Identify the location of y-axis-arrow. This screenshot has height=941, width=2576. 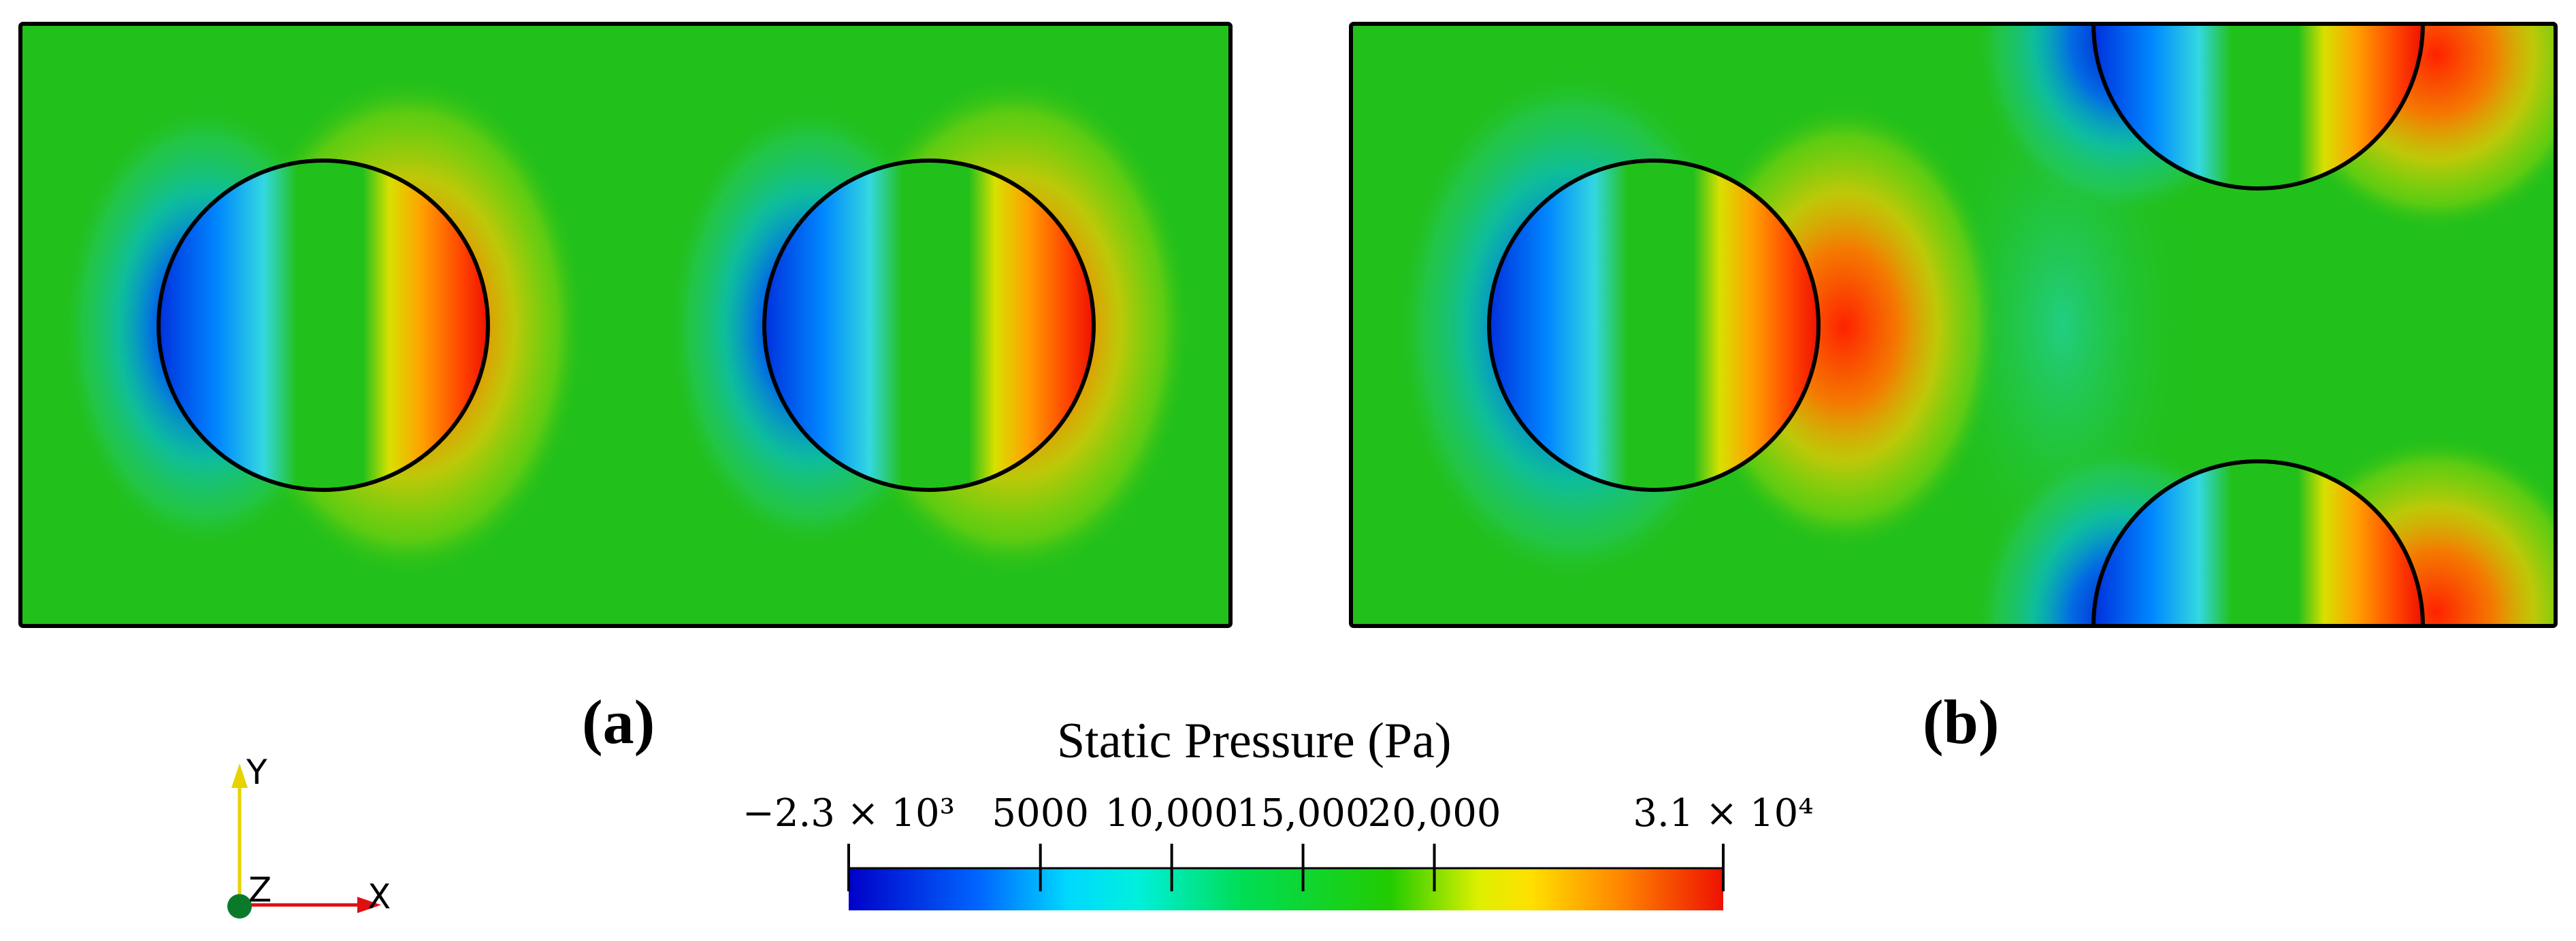
(239, 775).